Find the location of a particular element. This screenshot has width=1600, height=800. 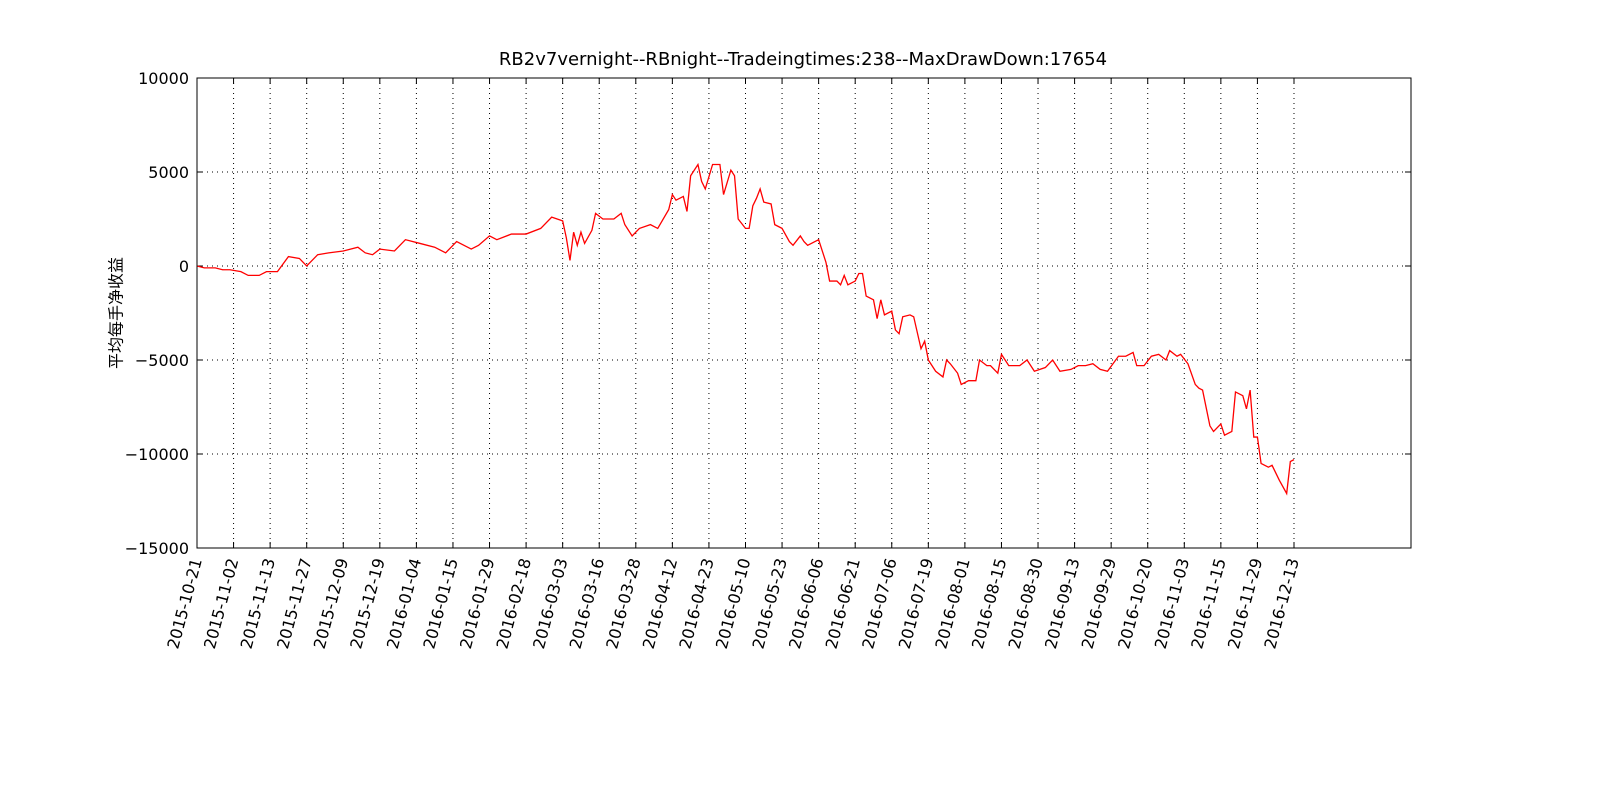

y-tick-label: −15000 is located at coordinates (157, 548).